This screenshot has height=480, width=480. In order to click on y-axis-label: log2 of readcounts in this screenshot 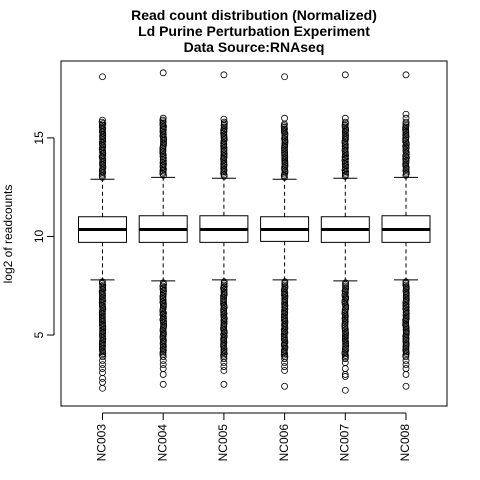, I will do `click(8, 234)`.